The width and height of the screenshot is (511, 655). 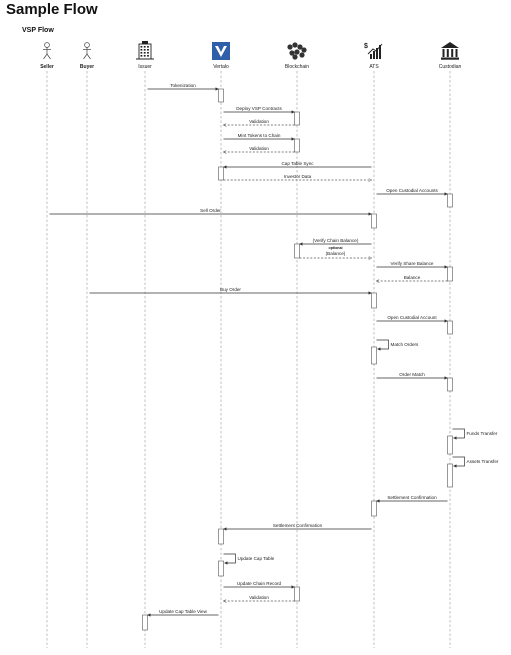 I want to click on message-19: Assets Transfer, so click(x=475, y=462).